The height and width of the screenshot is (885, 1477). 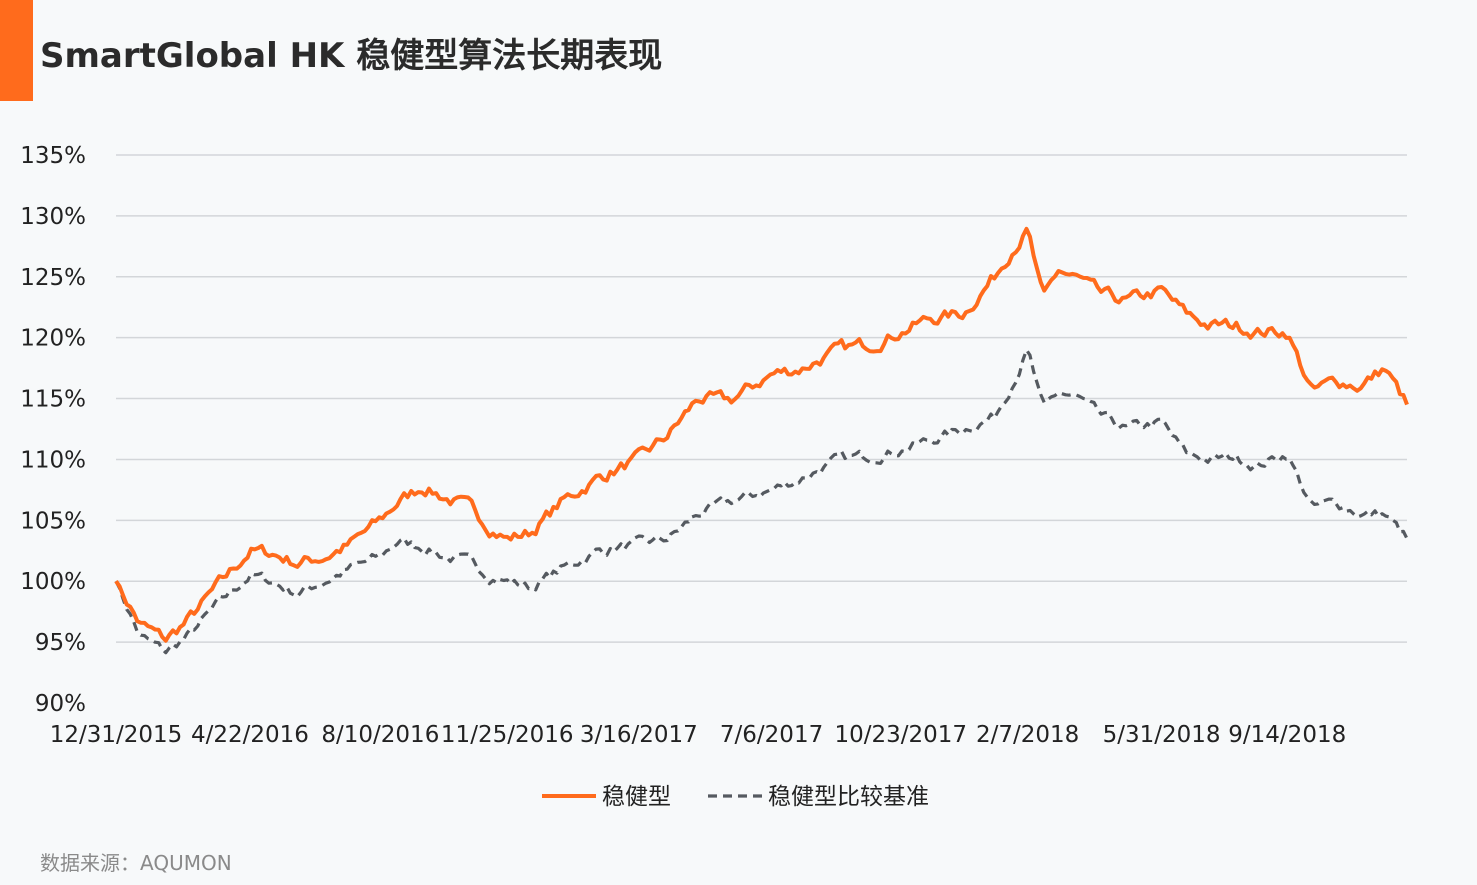 I want to click on data-source-note: 数据来源：AQUMON, so click(x=136, y=863).